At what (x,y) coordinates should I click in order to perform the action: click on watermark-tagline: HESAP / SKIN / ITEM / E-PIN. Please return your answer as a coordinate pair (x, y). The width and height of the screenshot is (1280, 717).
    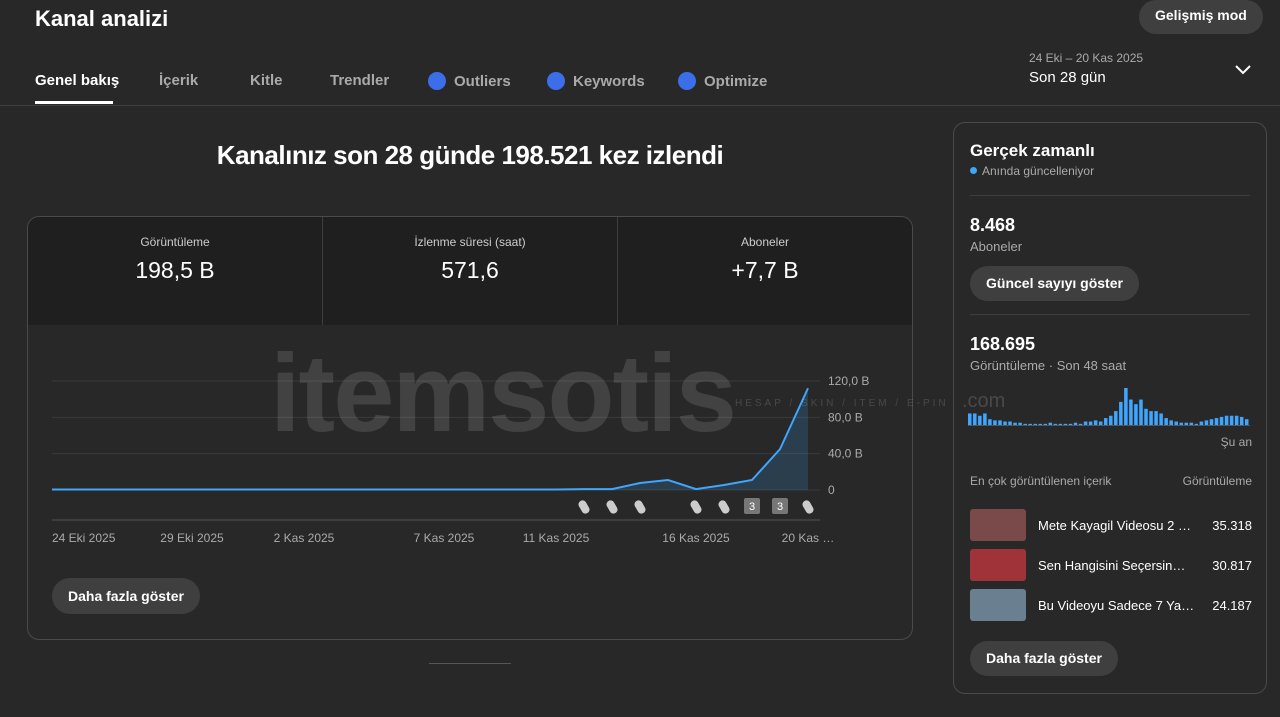
    Looking at the image, I should click on (842, 403).